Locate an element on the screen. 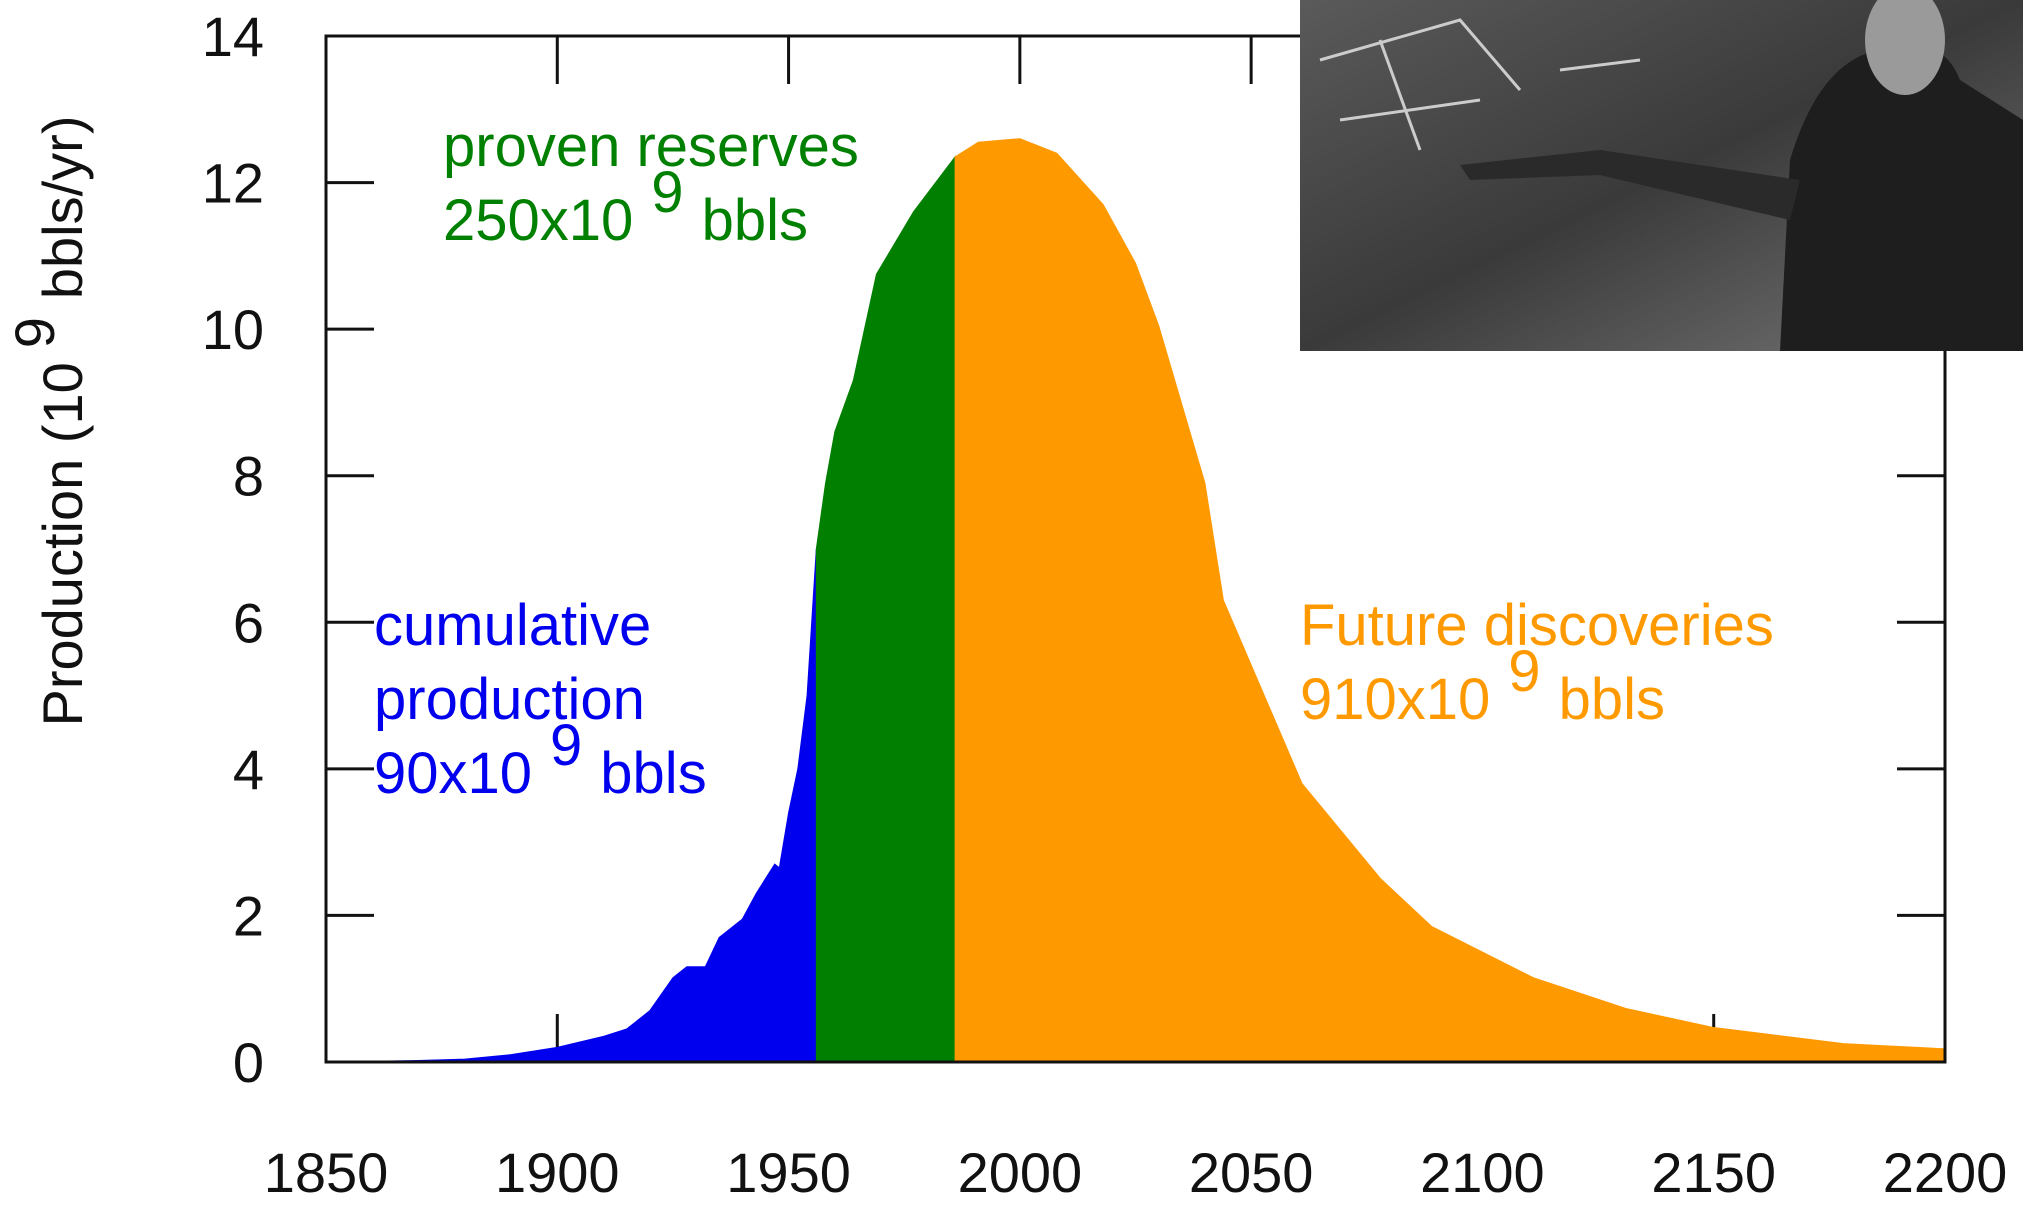 The width and height of the screenshot is (2023, 1211). x-tick-label: 1850 is located at coordinates (326, 1172).